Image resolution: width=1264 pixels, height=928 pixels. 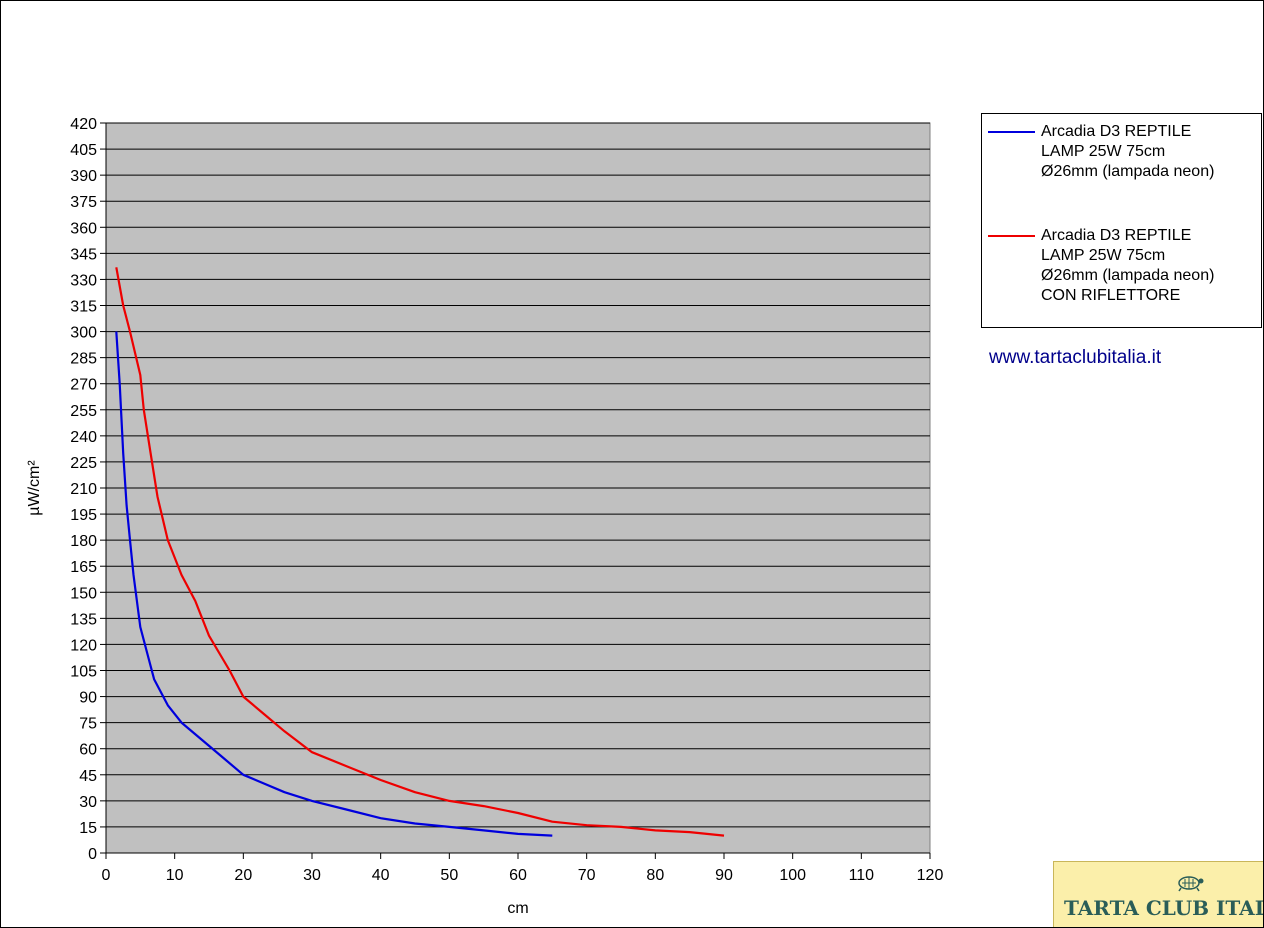 What do you see at coordinates (34, 488) in the screenshot?
I see `y-axis-title: µW/cm²` at bounding box center [34, 488].